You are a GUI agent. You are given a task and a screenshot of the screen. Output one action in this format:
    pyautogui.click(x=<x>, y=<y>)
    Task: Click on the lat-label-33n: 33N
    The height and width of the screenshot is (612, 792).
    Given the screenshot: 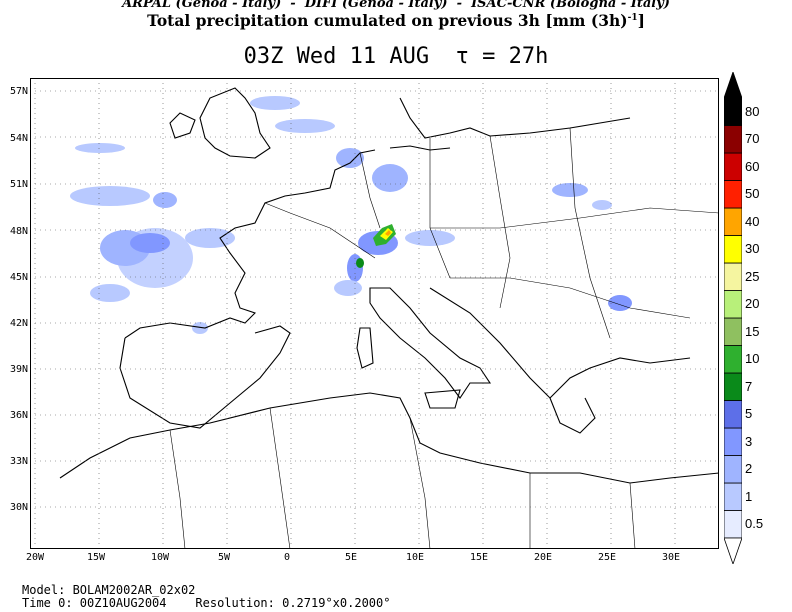 What is the action you would take?
    pyautogui.click(x=18, y=461)
    